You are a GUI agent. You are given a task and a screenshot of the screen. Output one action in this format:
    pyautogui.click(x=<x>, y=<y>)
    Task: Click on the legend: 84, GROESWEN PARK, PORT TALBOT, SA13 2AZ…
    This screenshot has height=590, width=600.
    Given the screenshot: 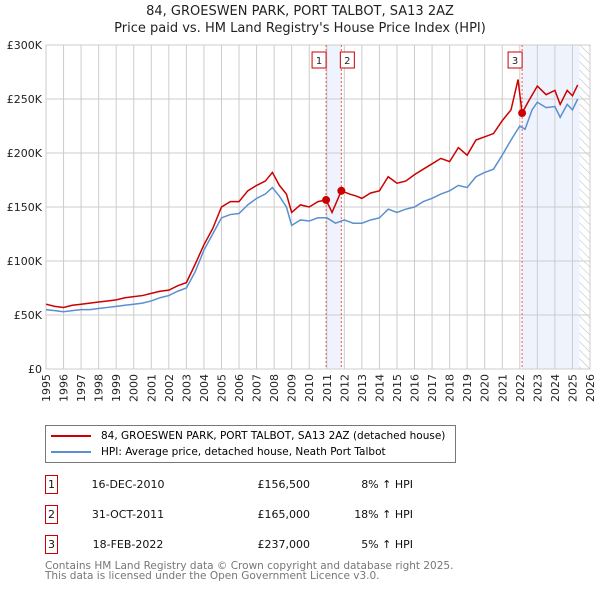 What is the action you would take?
    pyautogui.click(x=250, y=444)
    